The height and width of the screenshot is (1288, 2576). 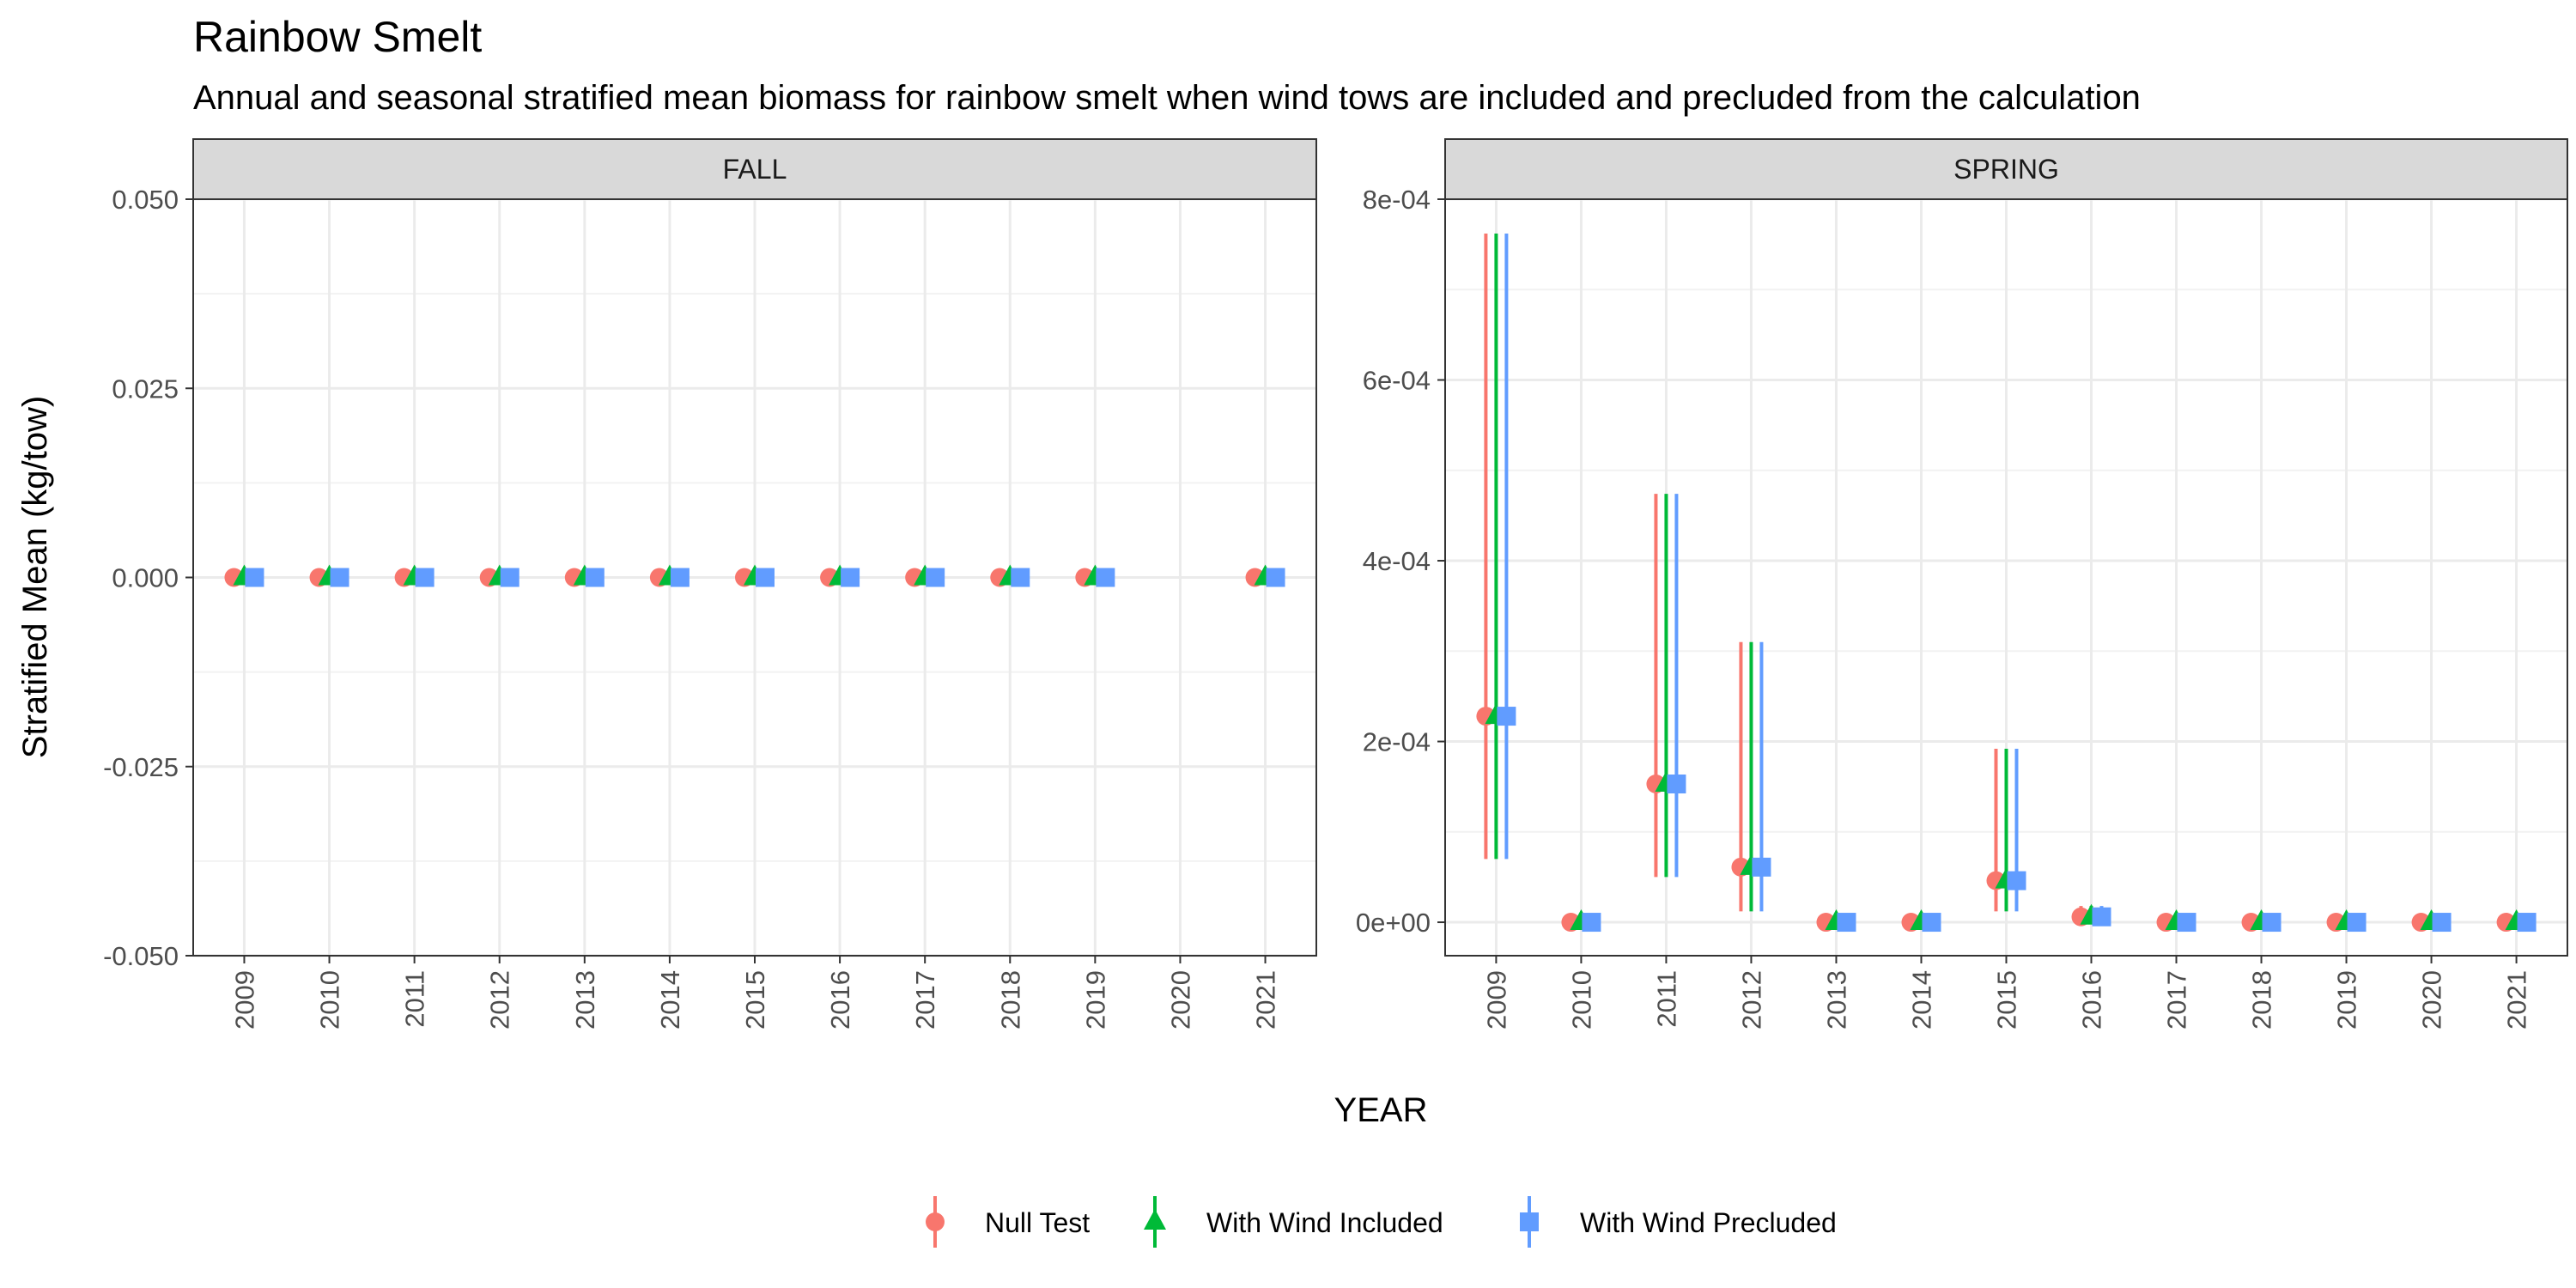 I want to click on legend-label: Null Test, so click(x=1038, y=1222).